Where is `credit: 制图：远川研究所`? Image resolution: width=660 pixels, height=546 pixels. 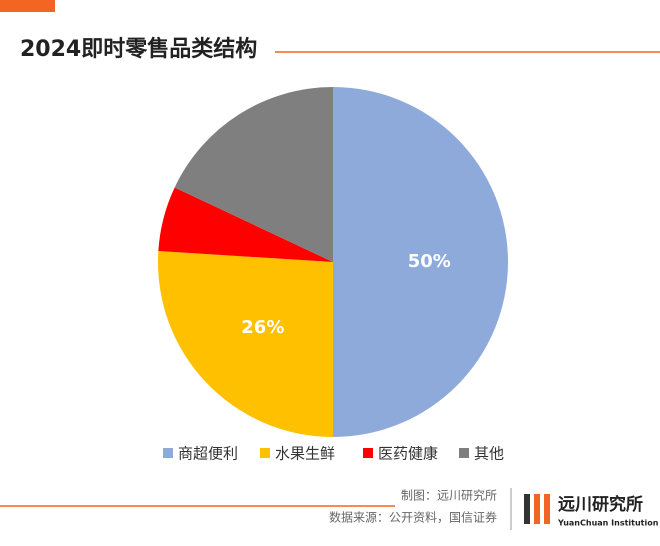 credit: 制图：远川研究所 is located at coordinates (449, 495).